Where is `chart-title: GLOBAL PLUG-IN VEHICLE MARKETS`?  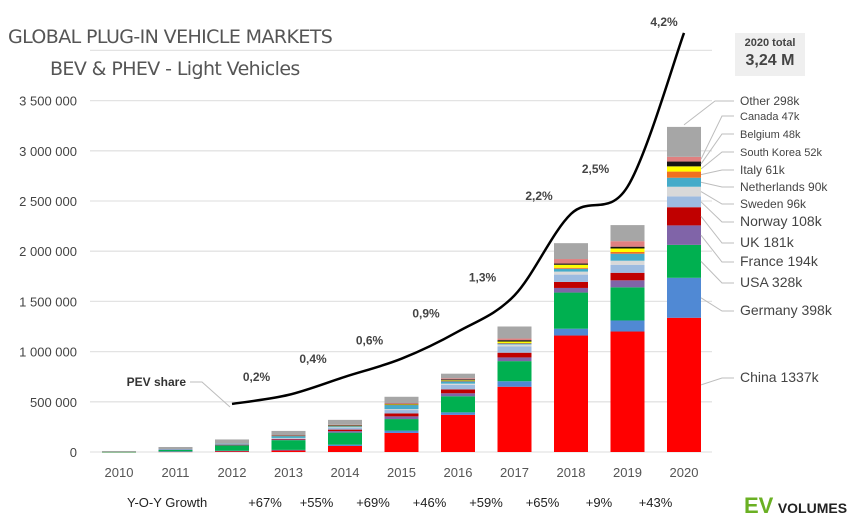 chart-title: GLOBAL PLUG-IN VEHICLE MARKETS is located at coordinates (170, 37).